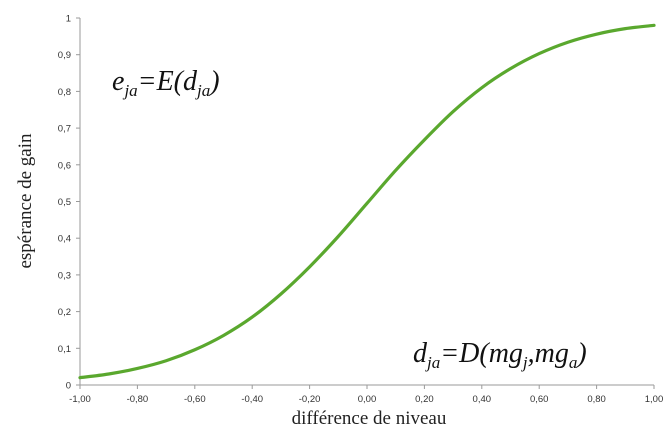  I want to click on y-tick-label: 0,4, so click(64, 239).